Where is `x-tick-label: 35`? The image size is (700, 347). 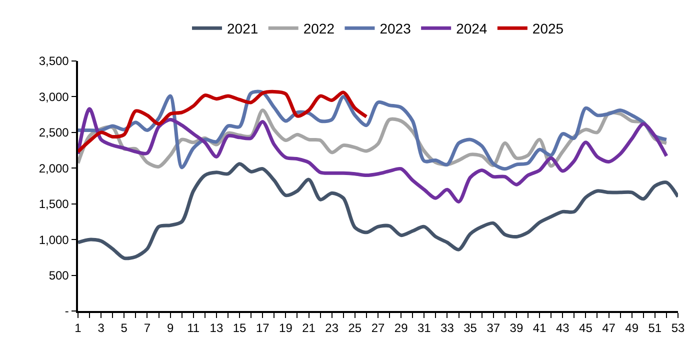
x-tick-label: 35 is located at coordinates (471, 328).